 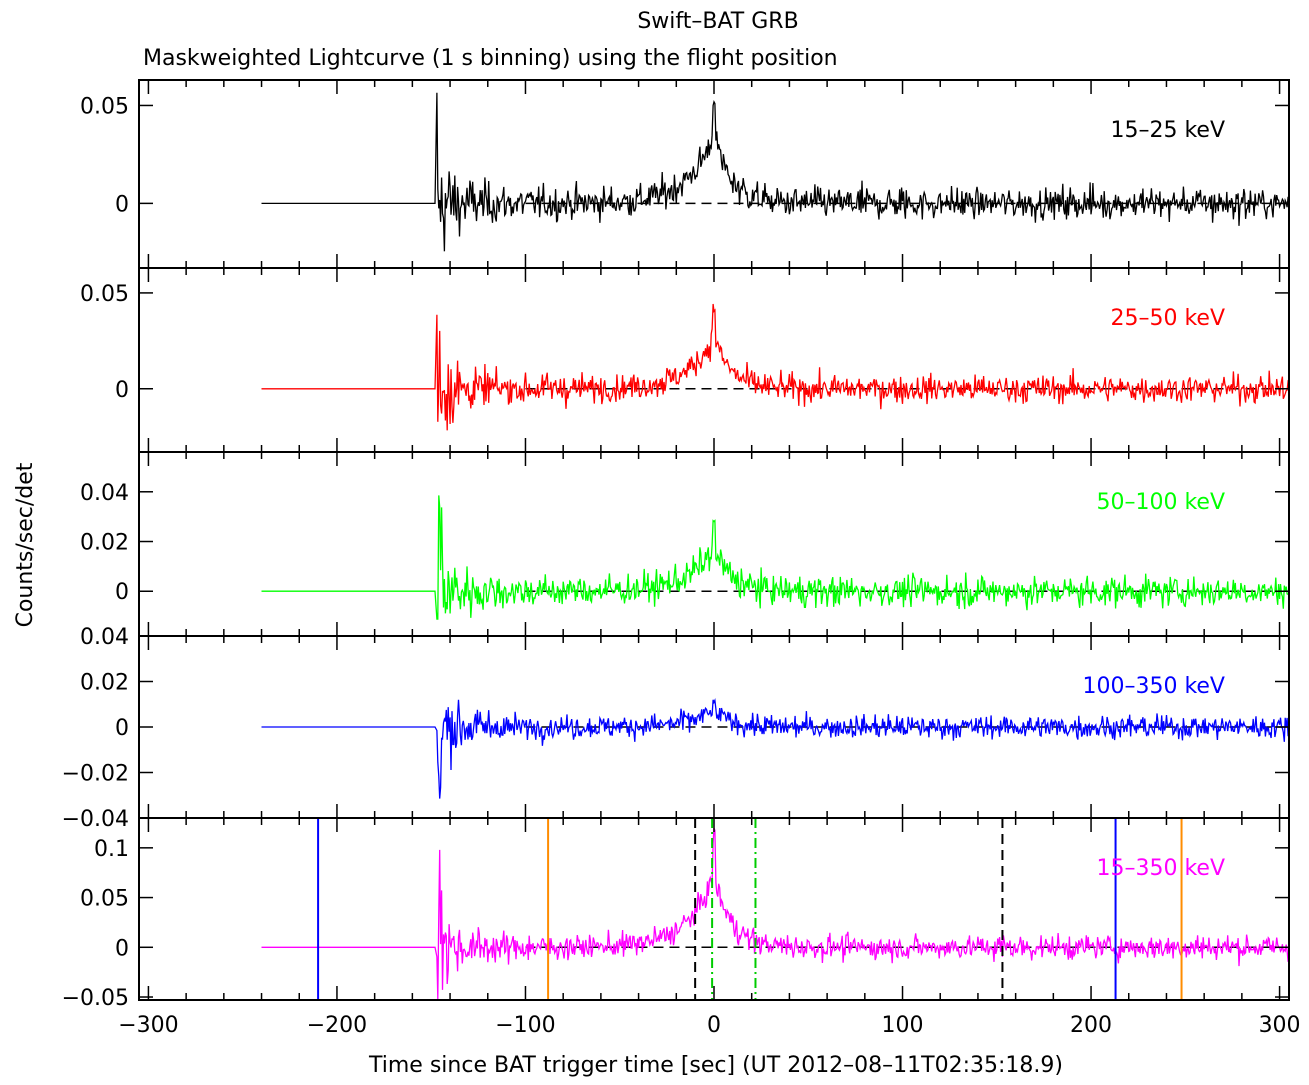 I want to click on x-tick-label: 100, so click(x=903, y=1025).